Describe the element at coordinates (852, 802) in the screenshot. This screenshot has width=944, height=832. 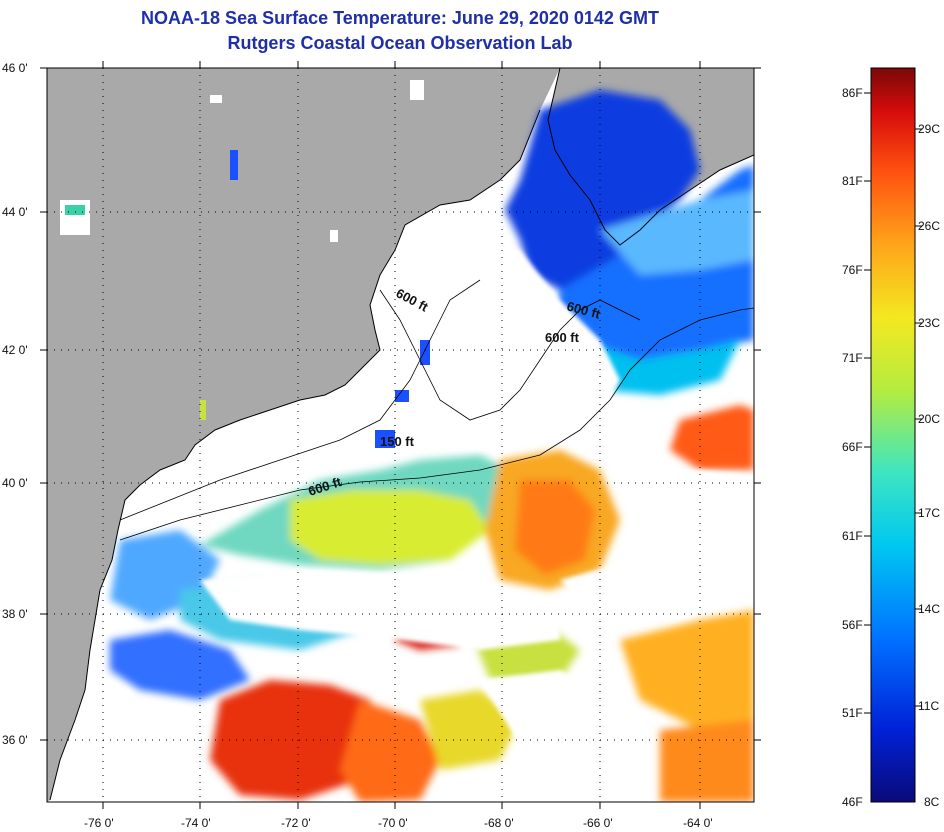
I see `colorbar-label-46f: 46F` at that location.